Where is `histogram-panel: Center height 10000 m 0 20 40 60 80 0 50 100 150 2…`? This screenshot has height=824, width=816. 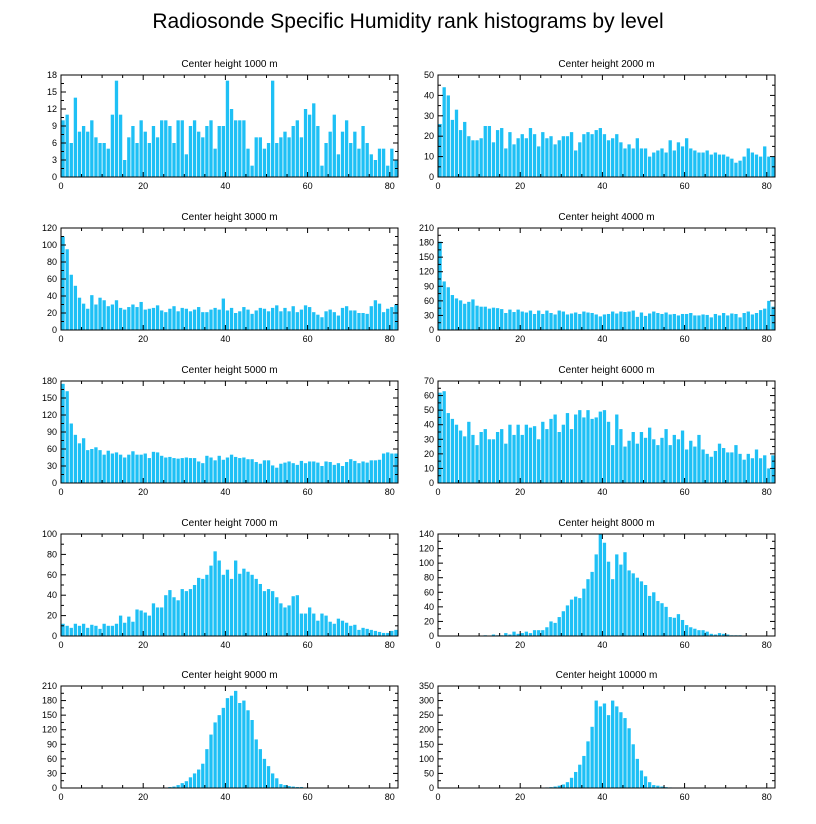 histogram-panel: Center height 10000 m 0 20 40 60 80 0 50 100 150 2… is located at coordinates (597, 736).